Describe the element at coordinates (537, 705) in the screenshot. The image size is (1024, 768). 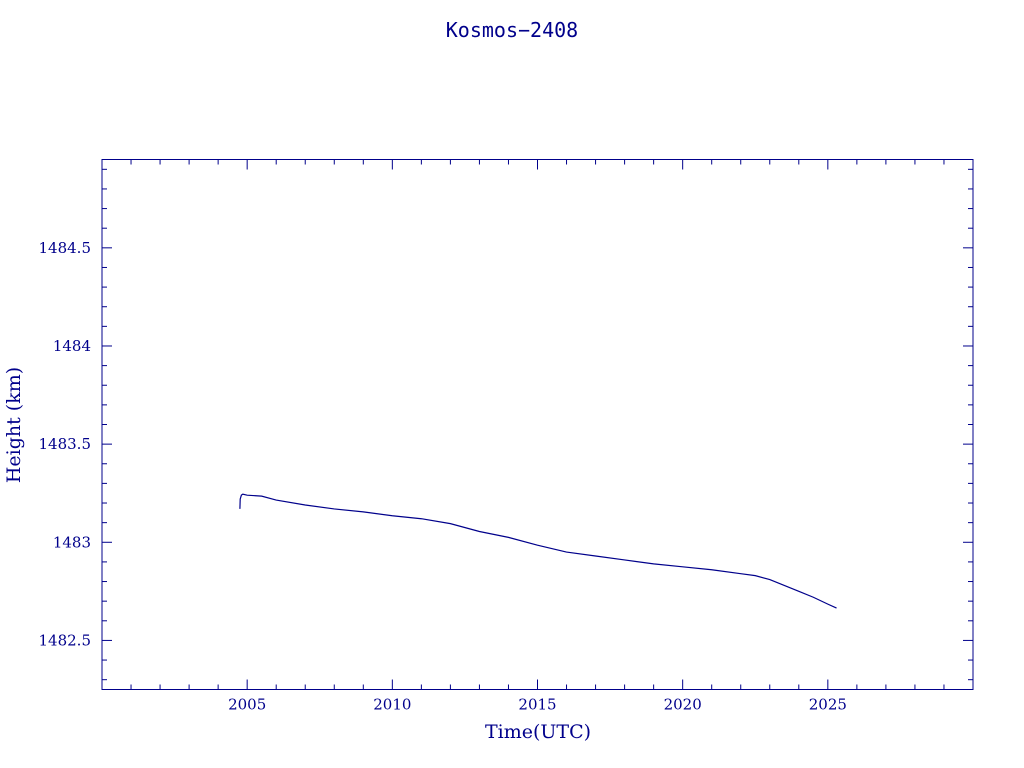
I see `x-tick-label: 2015` at that location.